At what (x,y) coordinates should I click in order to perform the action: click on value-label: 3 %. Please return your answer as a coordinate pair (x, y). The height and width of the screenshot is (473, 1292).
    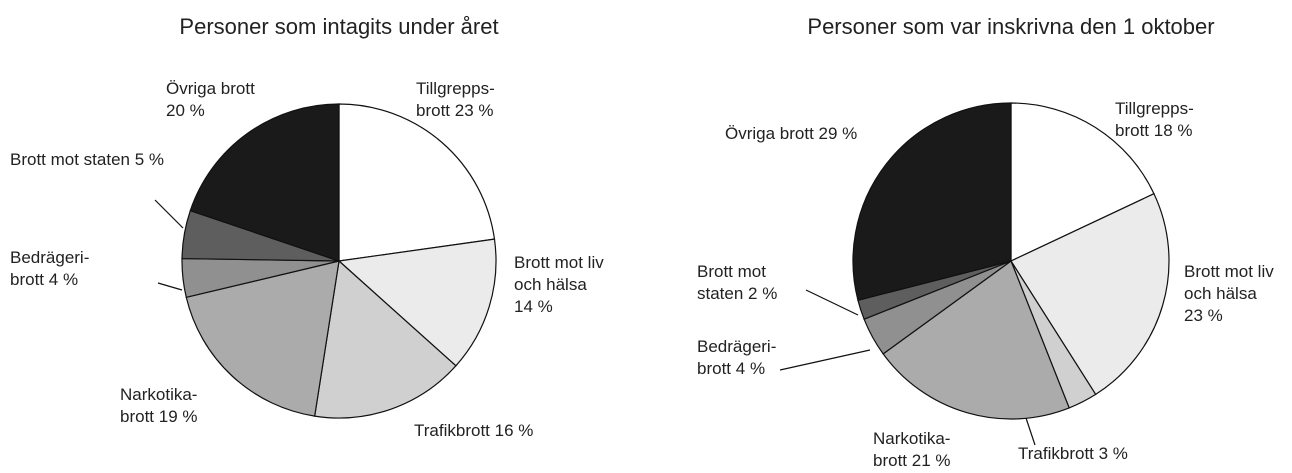
    Looking at the image, I should click on (1113, 453).